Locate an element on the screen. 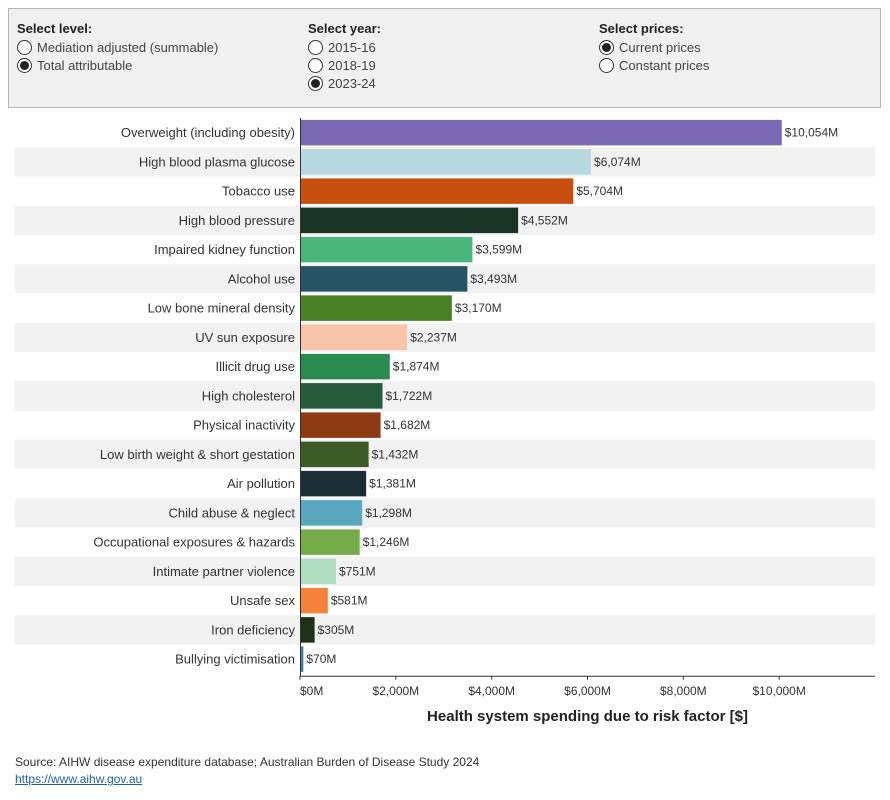  level-option-1: Total attributable is located at coordinates (117, 65).